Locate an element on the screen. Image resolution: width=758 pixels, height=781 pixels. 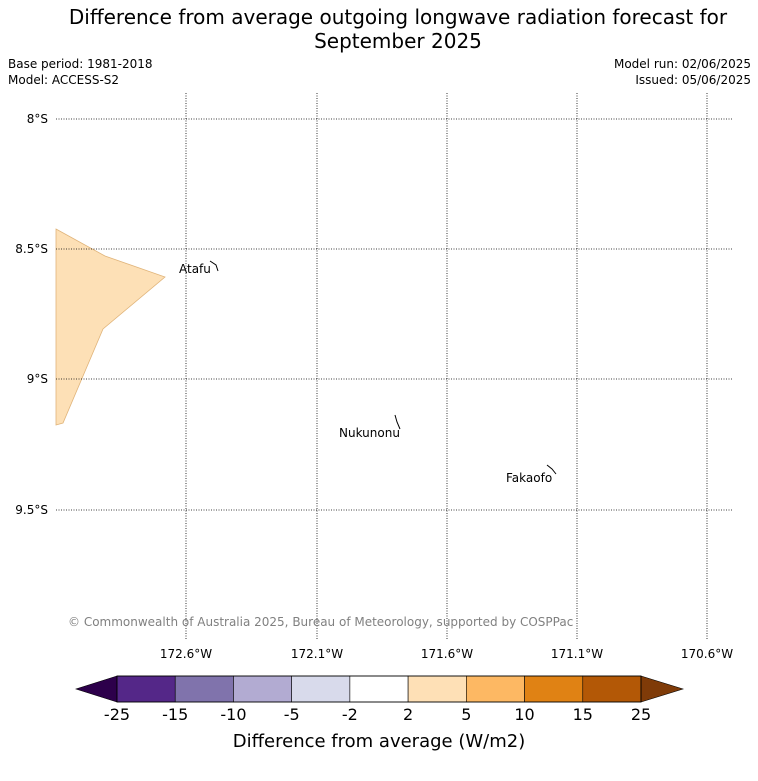
fakaofo-island is located at coordinates (551, 469).